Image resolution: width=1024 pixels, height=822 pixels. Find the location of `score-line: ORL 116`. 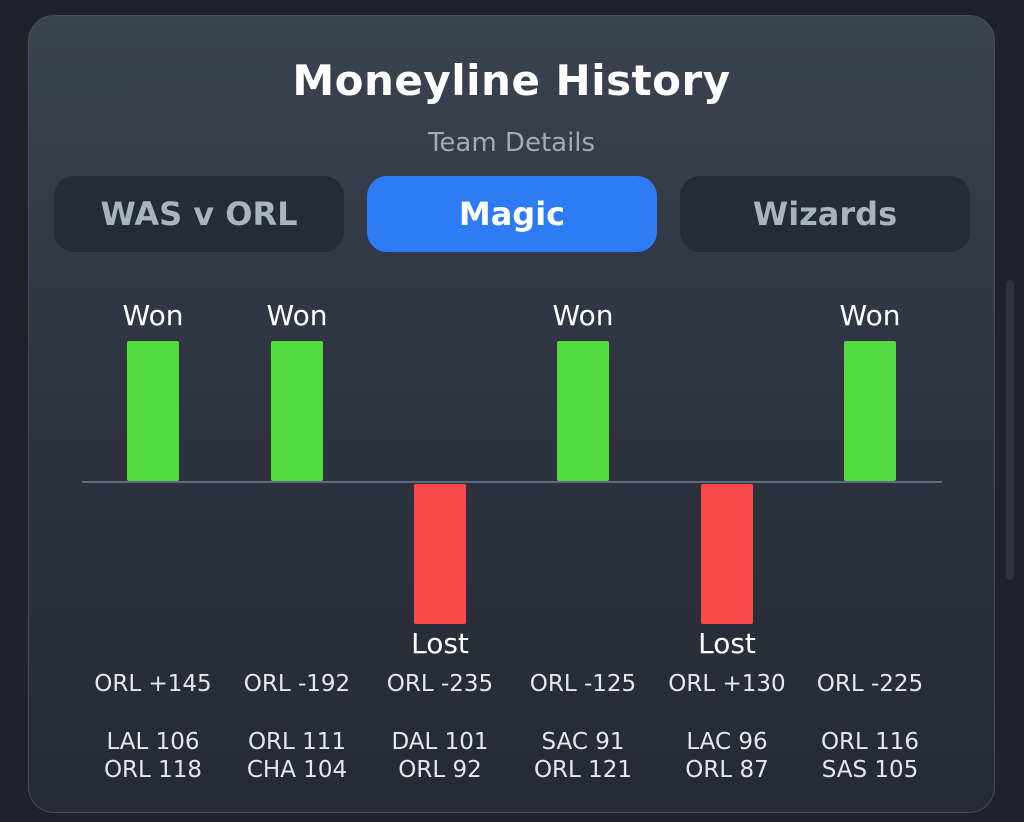

score-line: ORL 116 is located at coordinates (870, 742).